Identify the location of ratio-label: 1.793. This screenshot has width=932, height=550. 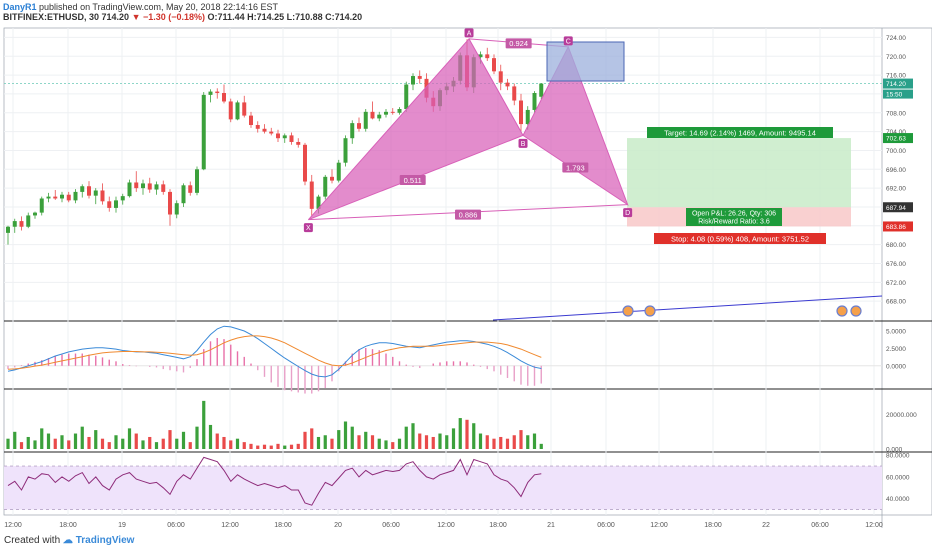
(575, 167).